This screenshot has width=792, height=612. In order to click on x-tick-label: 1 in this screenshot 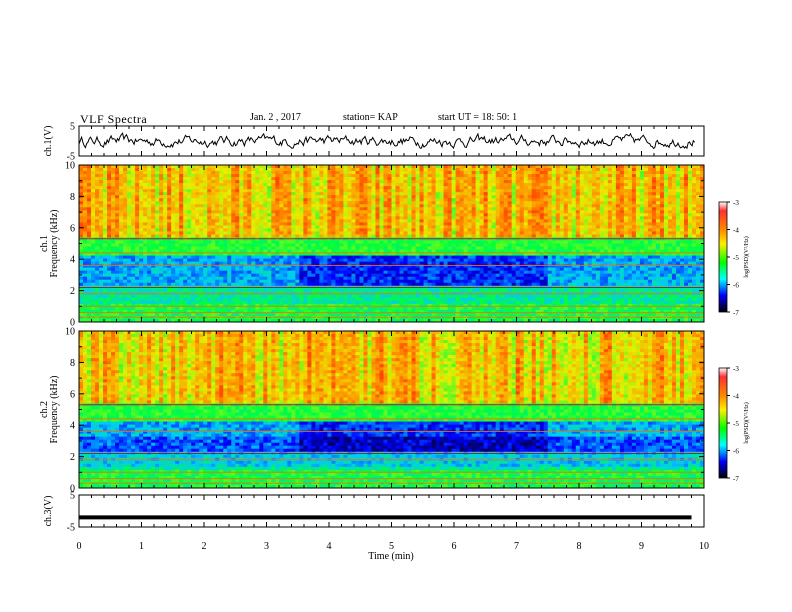, I will do `click(141, 546)`.